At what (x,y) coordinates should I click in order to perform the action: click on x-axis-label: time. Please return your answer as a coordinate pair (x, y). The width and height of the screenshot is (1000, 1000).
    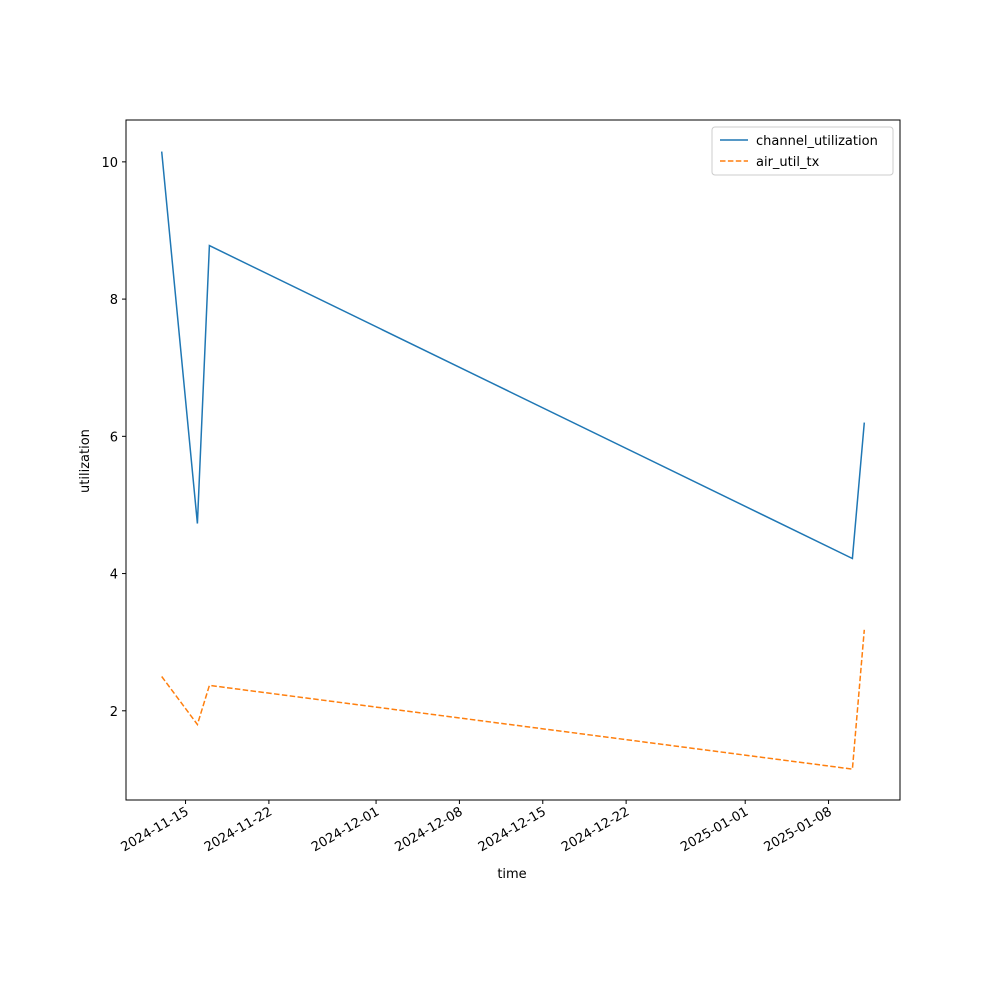
    Looking at the image, I should click on (511, 874).